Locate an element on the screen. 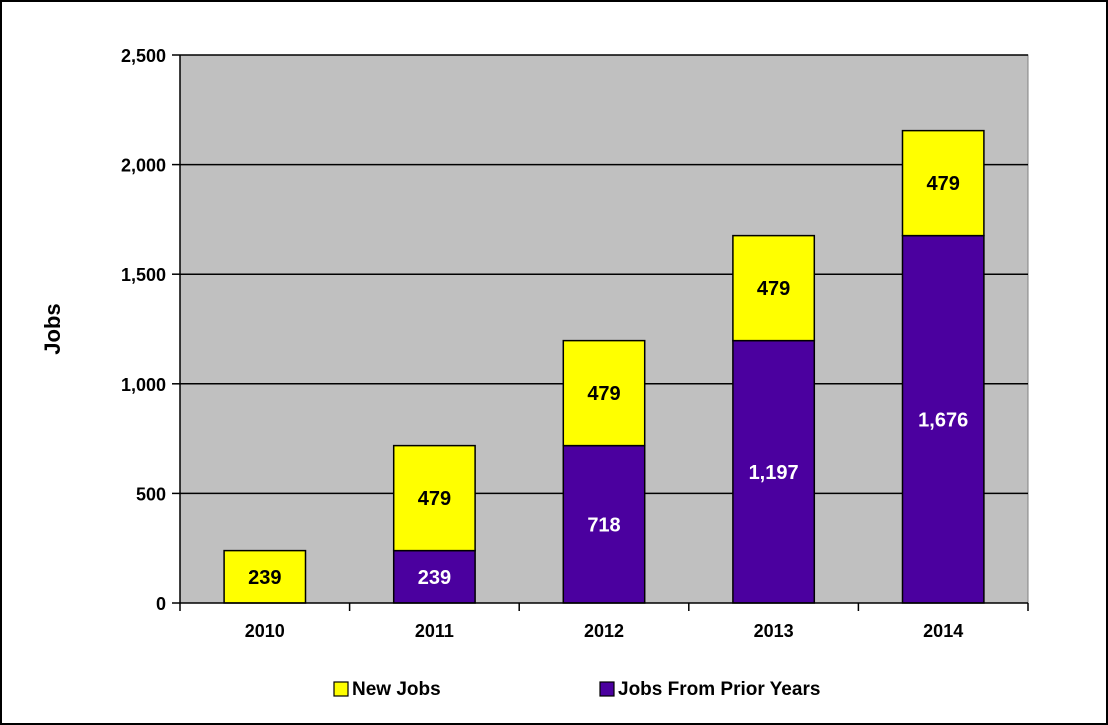 The image size is (1108, 725). y-axis-title: Jobs is located at coordinates (52, 328).